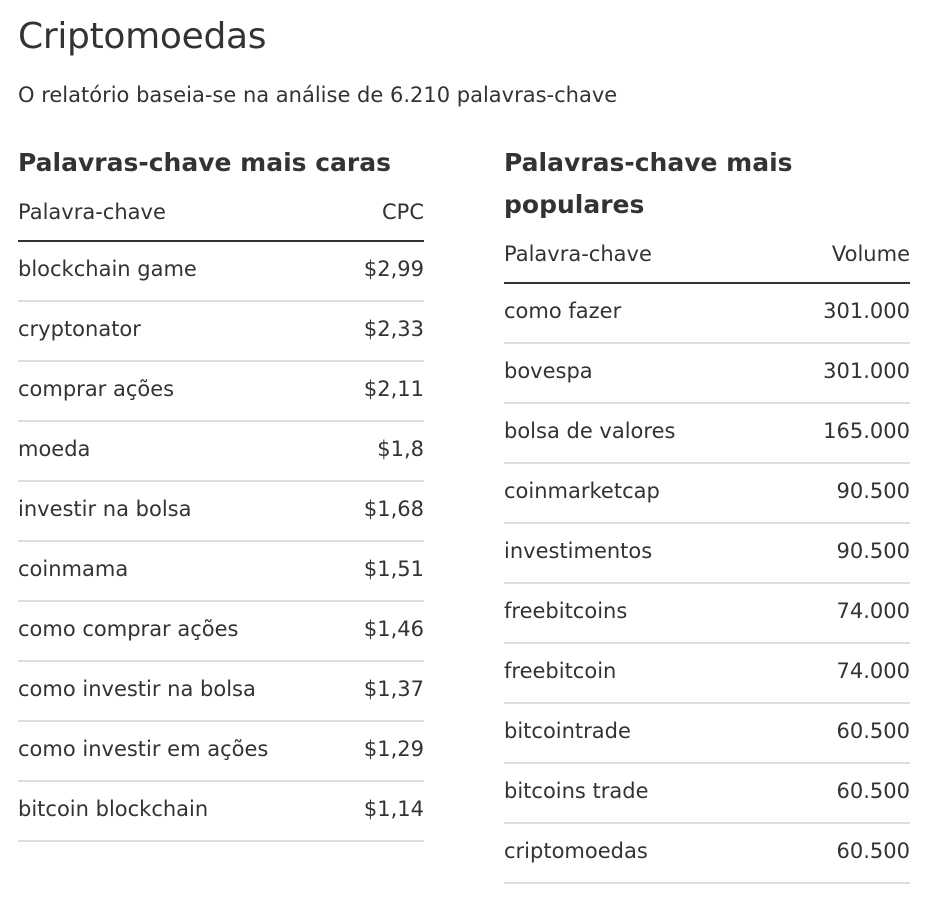 This screenshot has height=916, width=936. What do you see at coordinates (548, 371) in the screenshot?
I see `keyword-cell: bovespa` at bounding box center [548, 371].